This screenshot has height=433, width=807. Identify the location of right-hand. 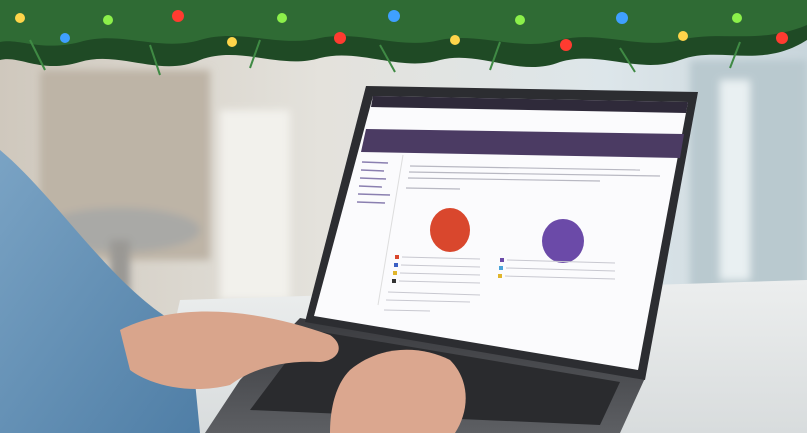
(398, 391).